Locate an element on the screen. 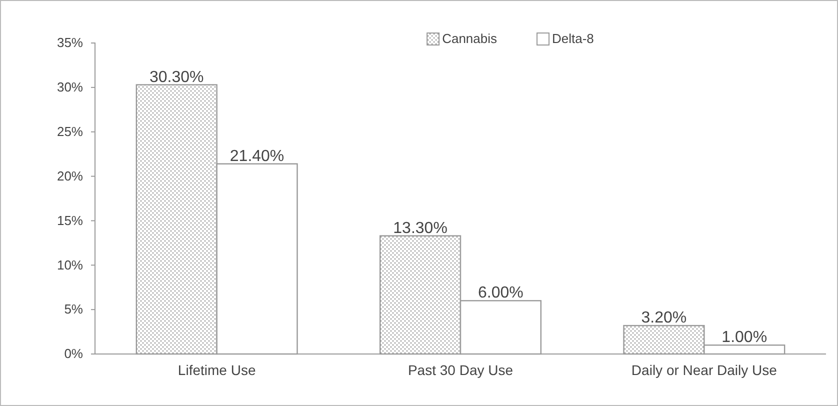 The height and width of the screenshot is (406, 838). y-tick-label: 15% is located at coordinates (70, 220).